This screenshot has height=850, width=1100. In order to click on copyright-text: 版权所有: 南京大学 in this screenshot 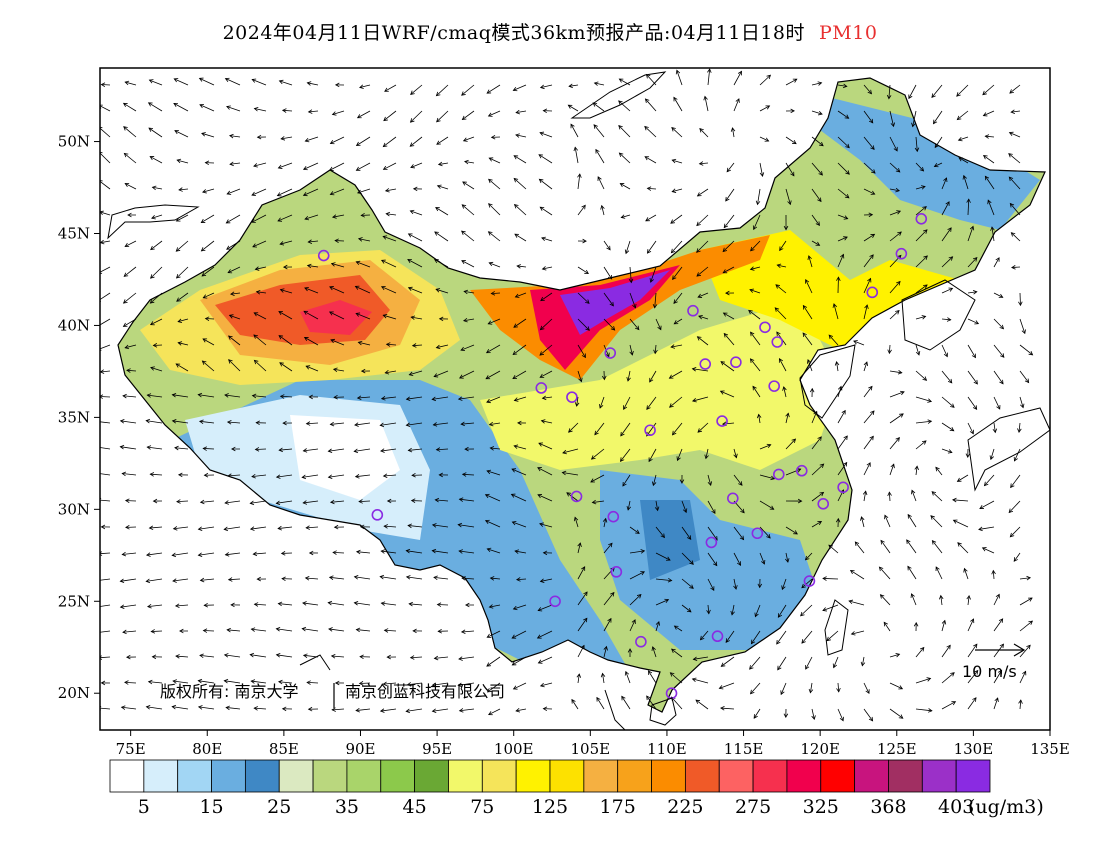, I will do `click(229, 691)`.